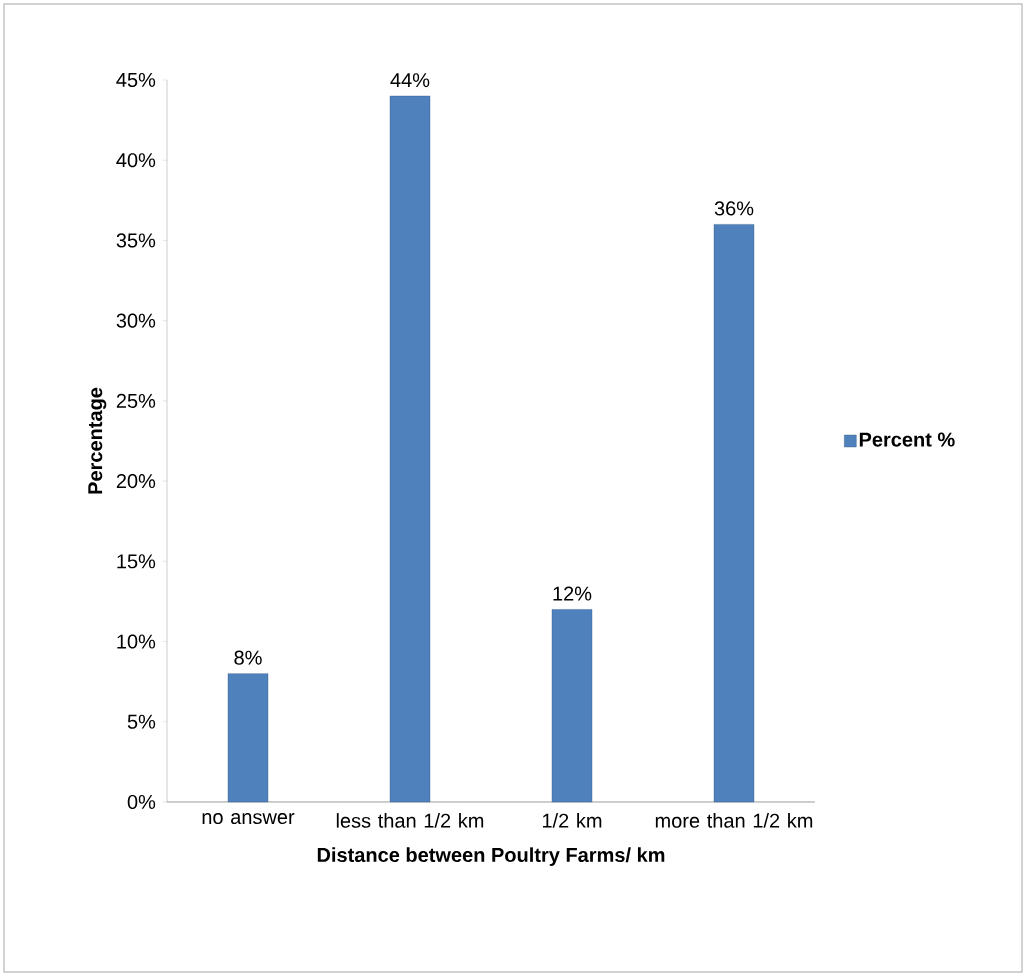  Describe the element at coordinates (734, 820) in the screenshot. I see `x-tick-label: more than 1/2 km` at that location.